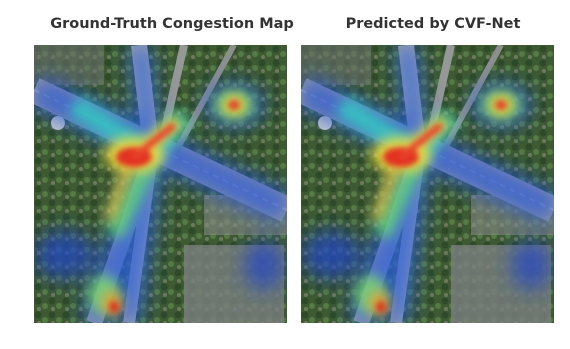  Describe the element at coordinates (433, 24) in the screenshot. I see `panel-title: Predicted by CVF-Net` at that location.